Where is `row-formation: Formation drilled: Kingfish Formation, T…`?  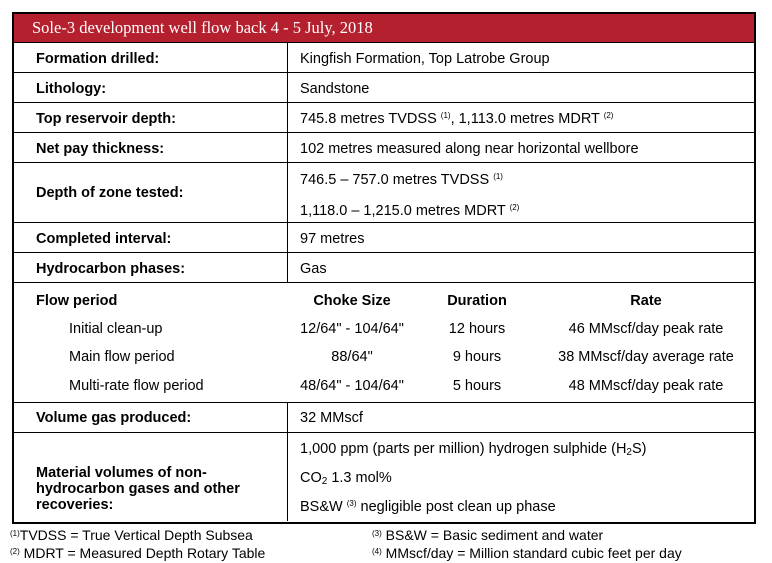 row-formation: Formation drilled: Kingfish Formation, T… is located at coordinates (384, 57).